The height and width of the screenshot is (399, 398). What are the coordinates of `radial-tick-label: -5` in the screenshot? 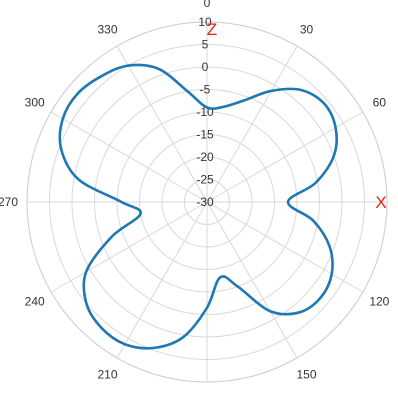 It's located at (205, 90).